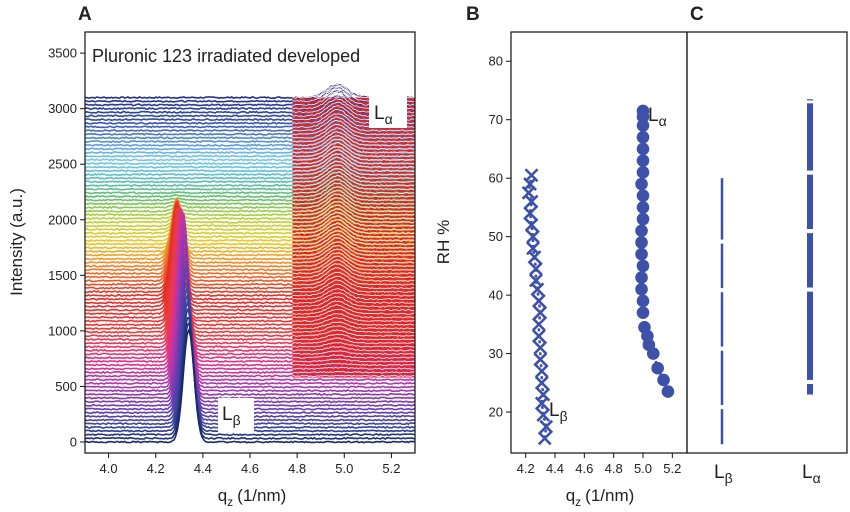 The width and height of the screenshot is (850, 512). Describe the element at coordinates (222, 495) in the screenshot. I see `x-axis-a-label-main: q` at that location.